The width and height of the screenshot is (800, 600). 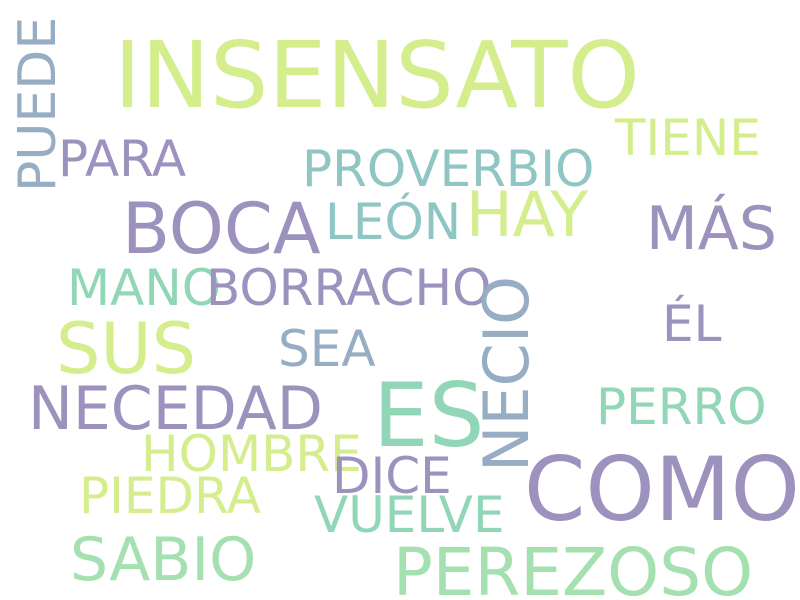 What do you see at coordinates (527, 214) in the screenshot?
I see `word-hay: HAY` at bounding box center [527, 214].